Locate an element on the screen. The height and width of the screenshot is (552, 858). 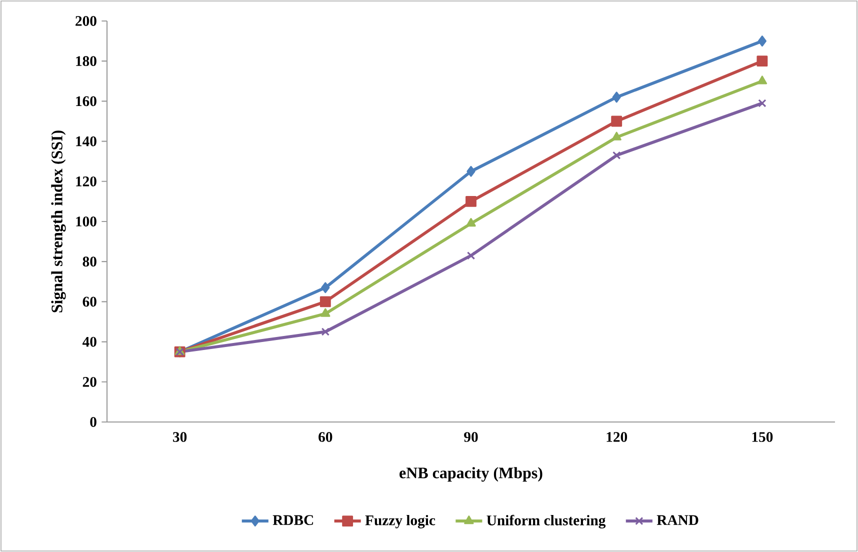
y-tick-label: 200 is located at coordinates (86, 21).